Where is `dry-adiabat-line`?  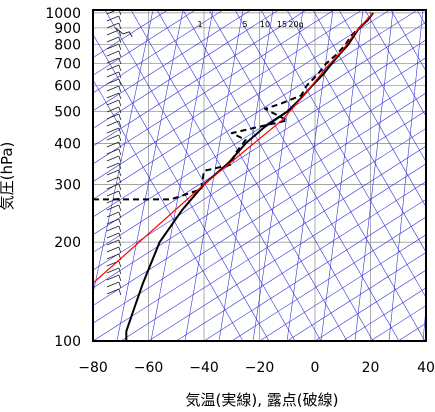
dry-adiabat-line is located at coordinates (408, 41).